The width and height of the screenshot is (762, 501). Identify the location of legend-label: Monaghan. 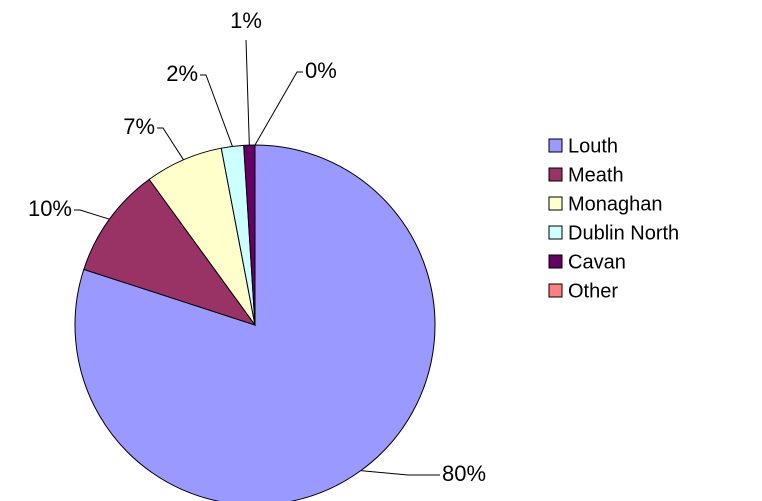
(615, 204).